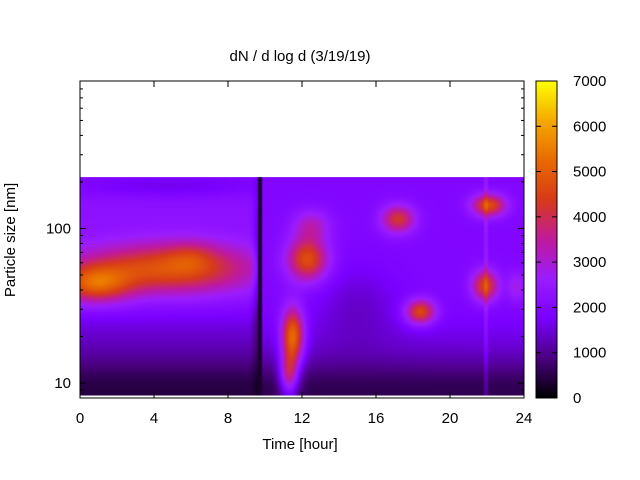 This screenshot has width=640, height=480. I want to click on x-tick-label: 4, so click(154, 418).